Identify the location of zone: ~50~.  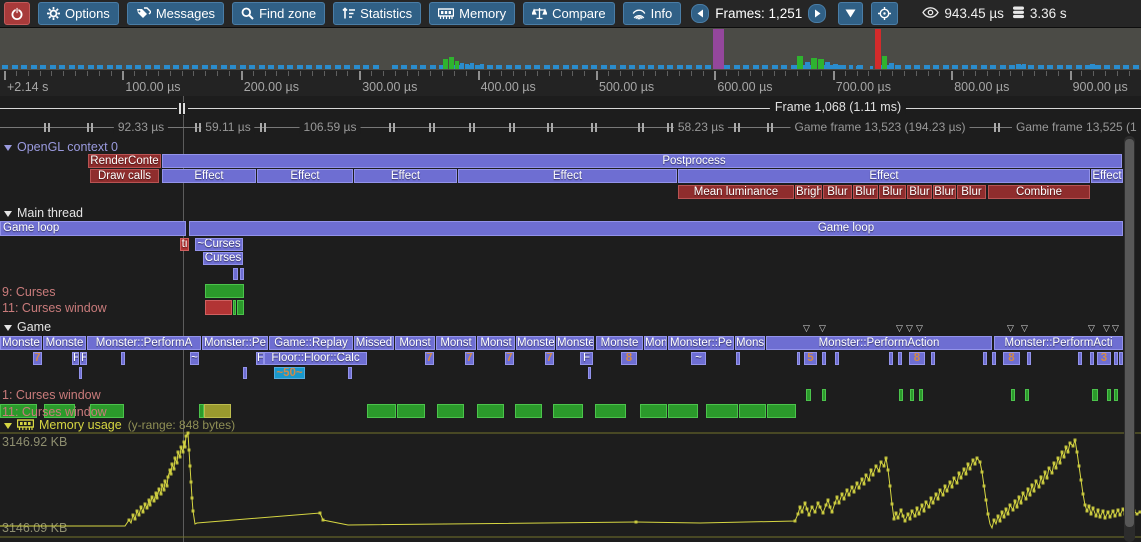
(289, 373).